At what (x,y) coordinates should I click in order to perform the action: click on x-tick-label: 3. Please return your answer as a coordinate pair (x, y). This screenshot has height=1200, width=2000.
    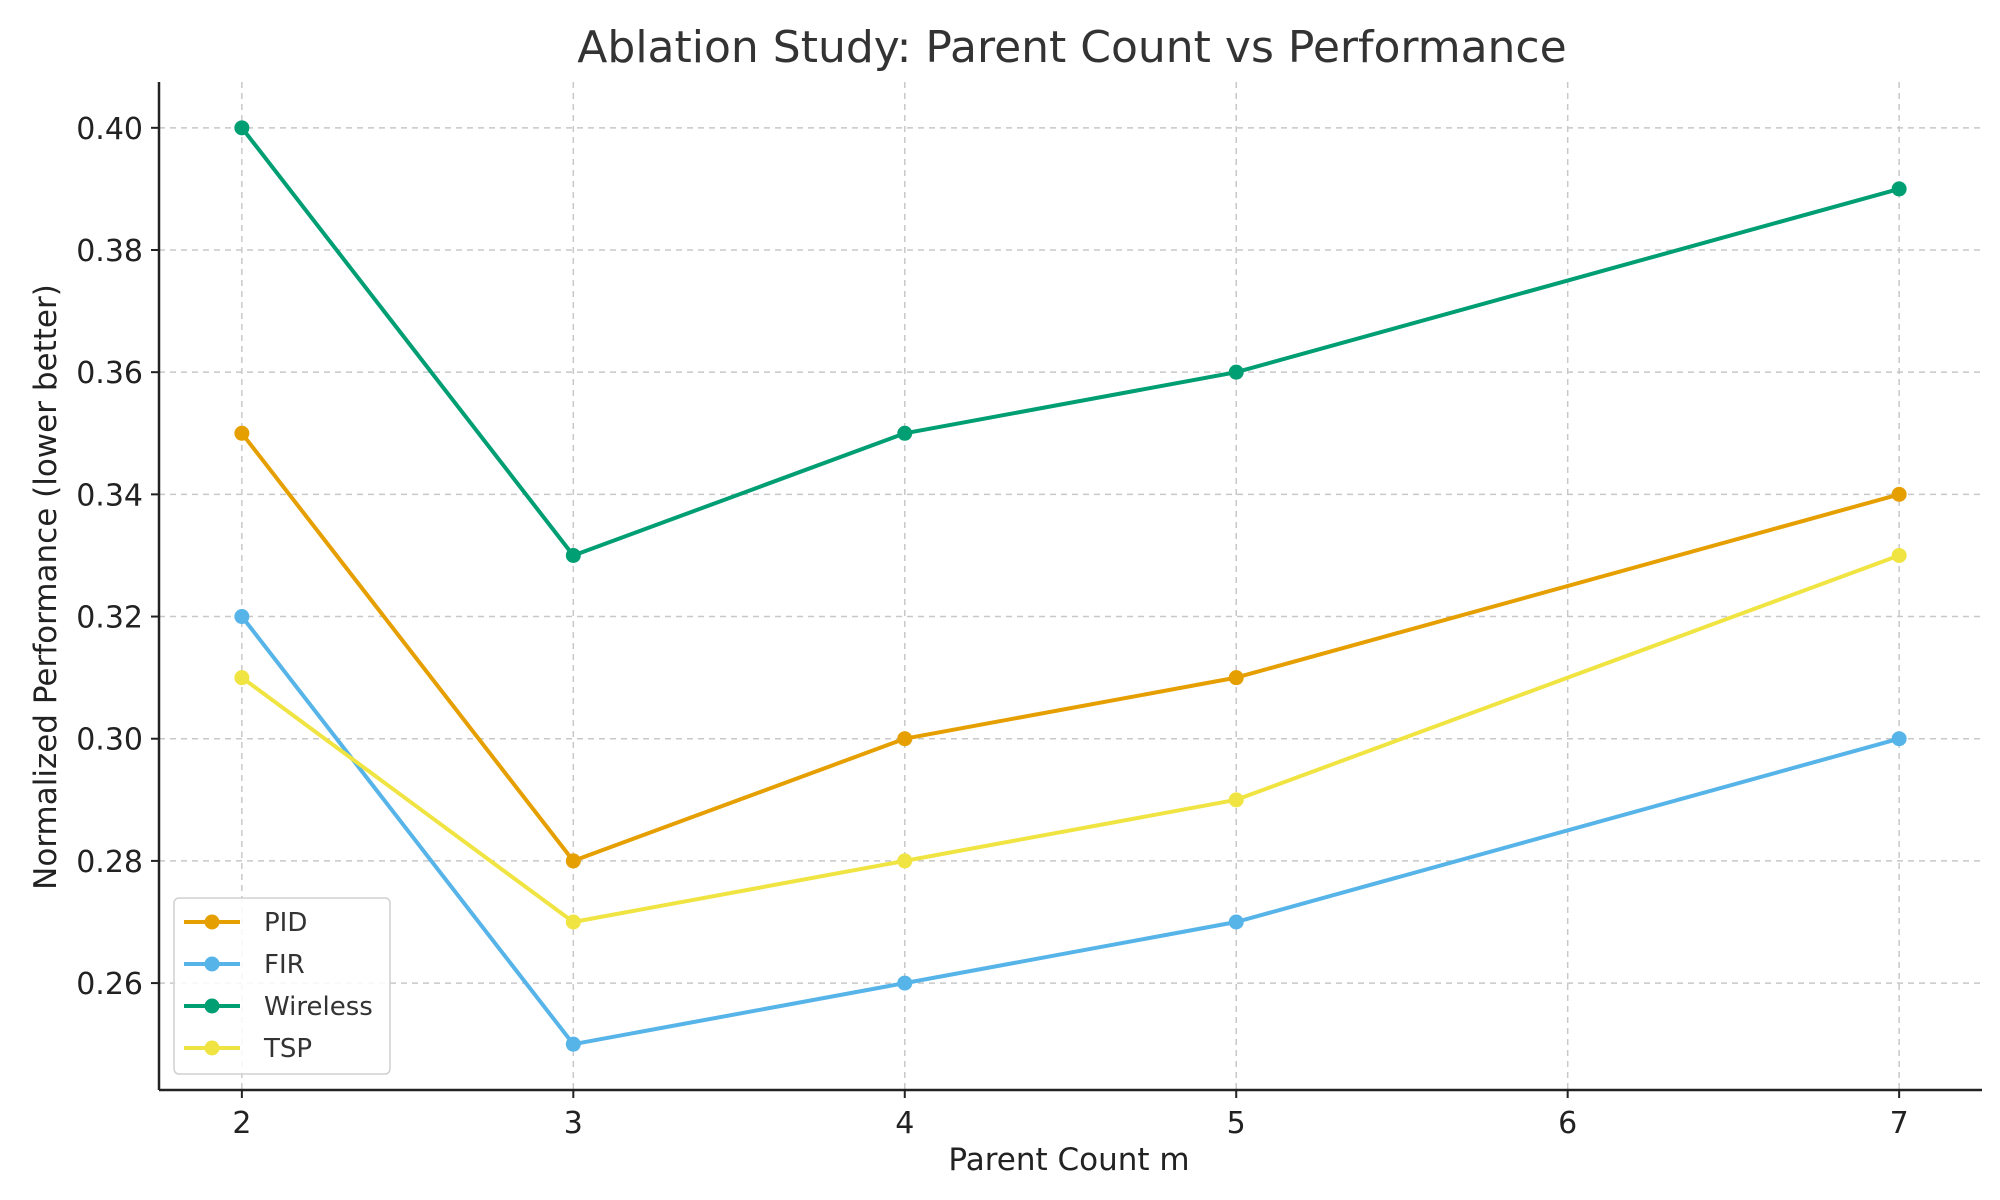
    Looking at the image, I should click on (573, 1123).